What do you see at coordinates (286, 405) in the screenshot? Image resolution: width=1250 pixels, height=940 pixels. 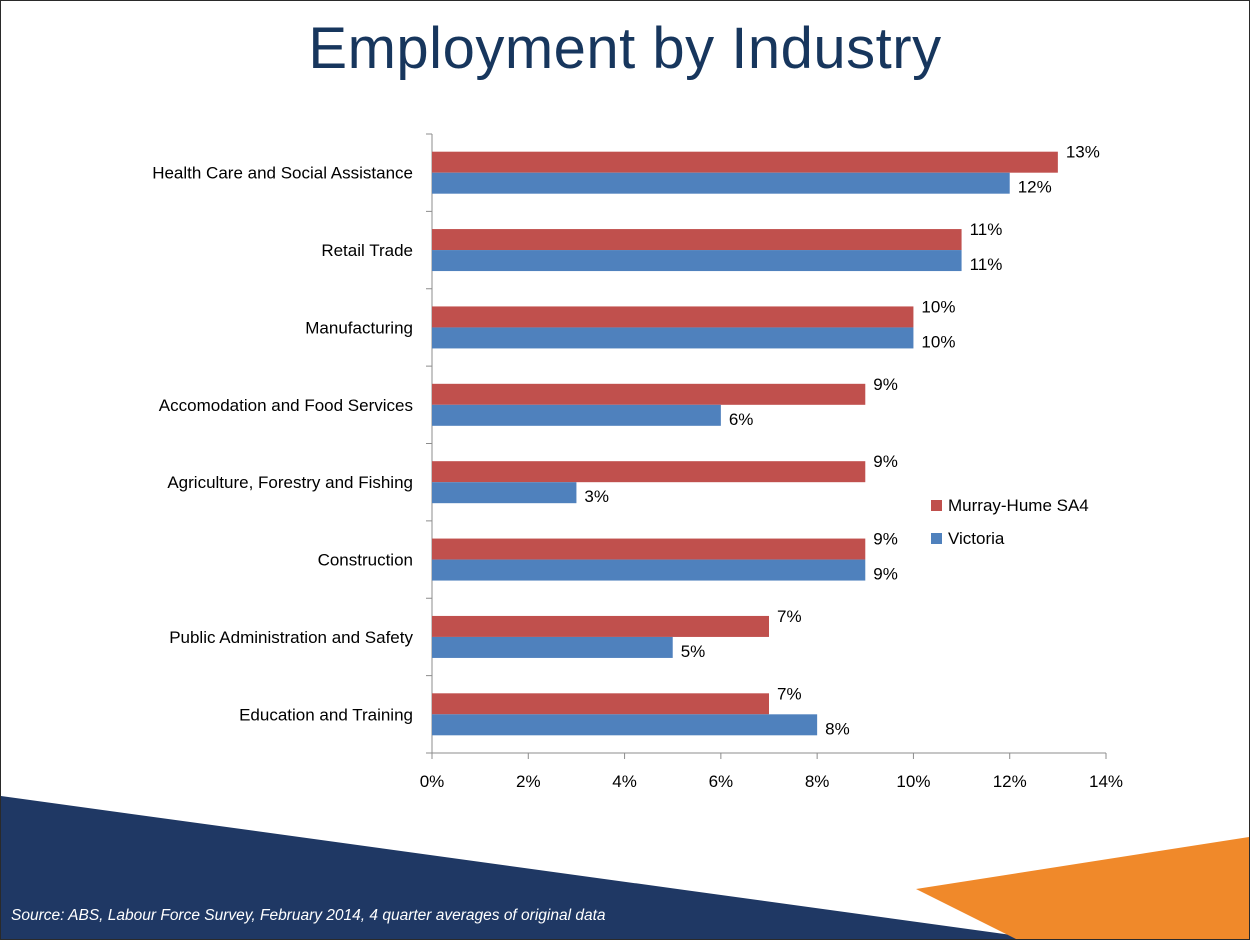 I see `category-label: Accomodation and Food Services` at bounding box center [286, 405].